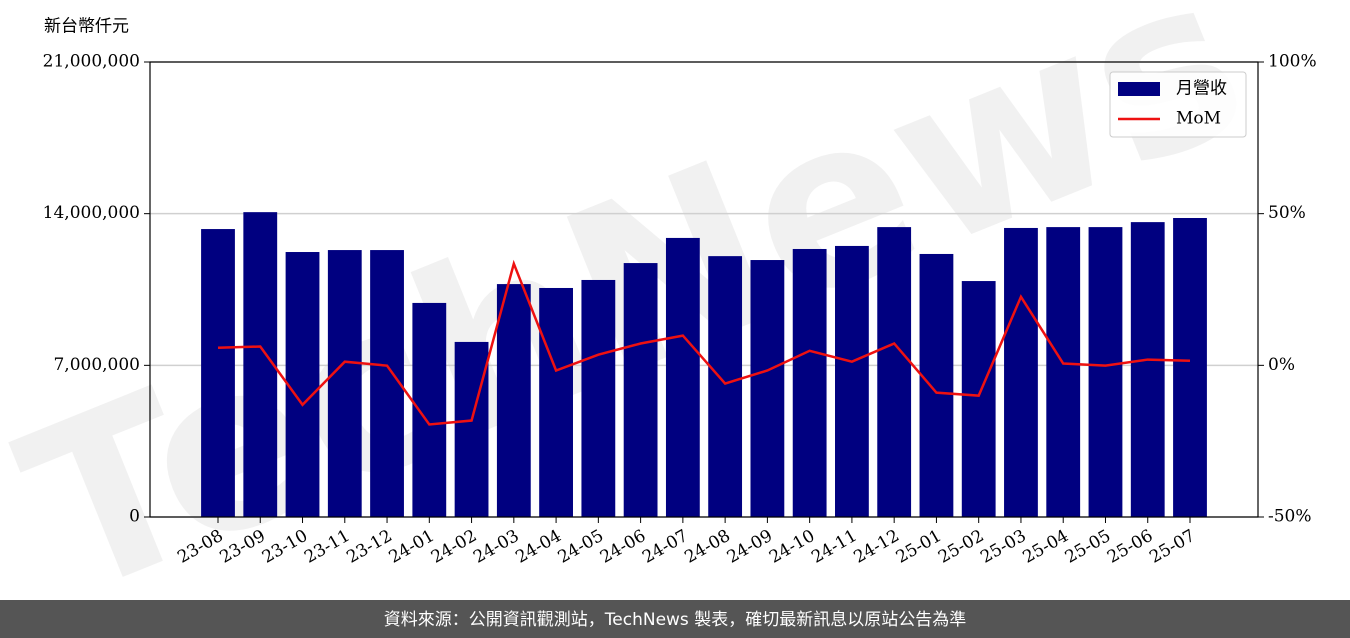 This screenshot has height=638, width=1350. Describe the element at coordinates (134, 517) in the screenshot. I see `y-tick-label: 0` at that location.